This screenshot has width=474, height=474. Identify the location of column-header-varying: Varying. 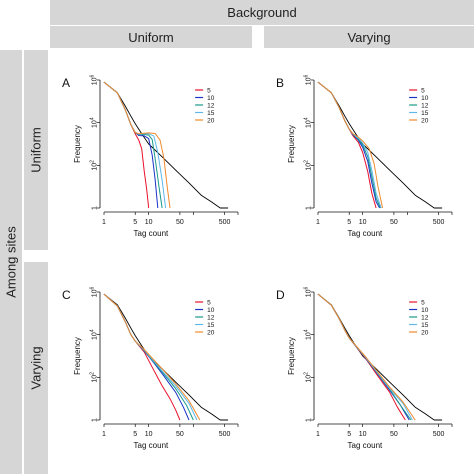
(369, 37).